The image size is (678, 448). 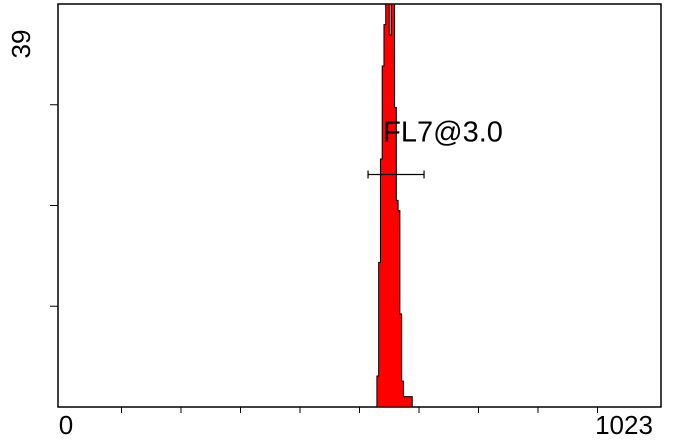 What do you see at coordinates (359, 410) in the screenshot?
I see `x-axis-ticks` at bounding box center [359, 410].